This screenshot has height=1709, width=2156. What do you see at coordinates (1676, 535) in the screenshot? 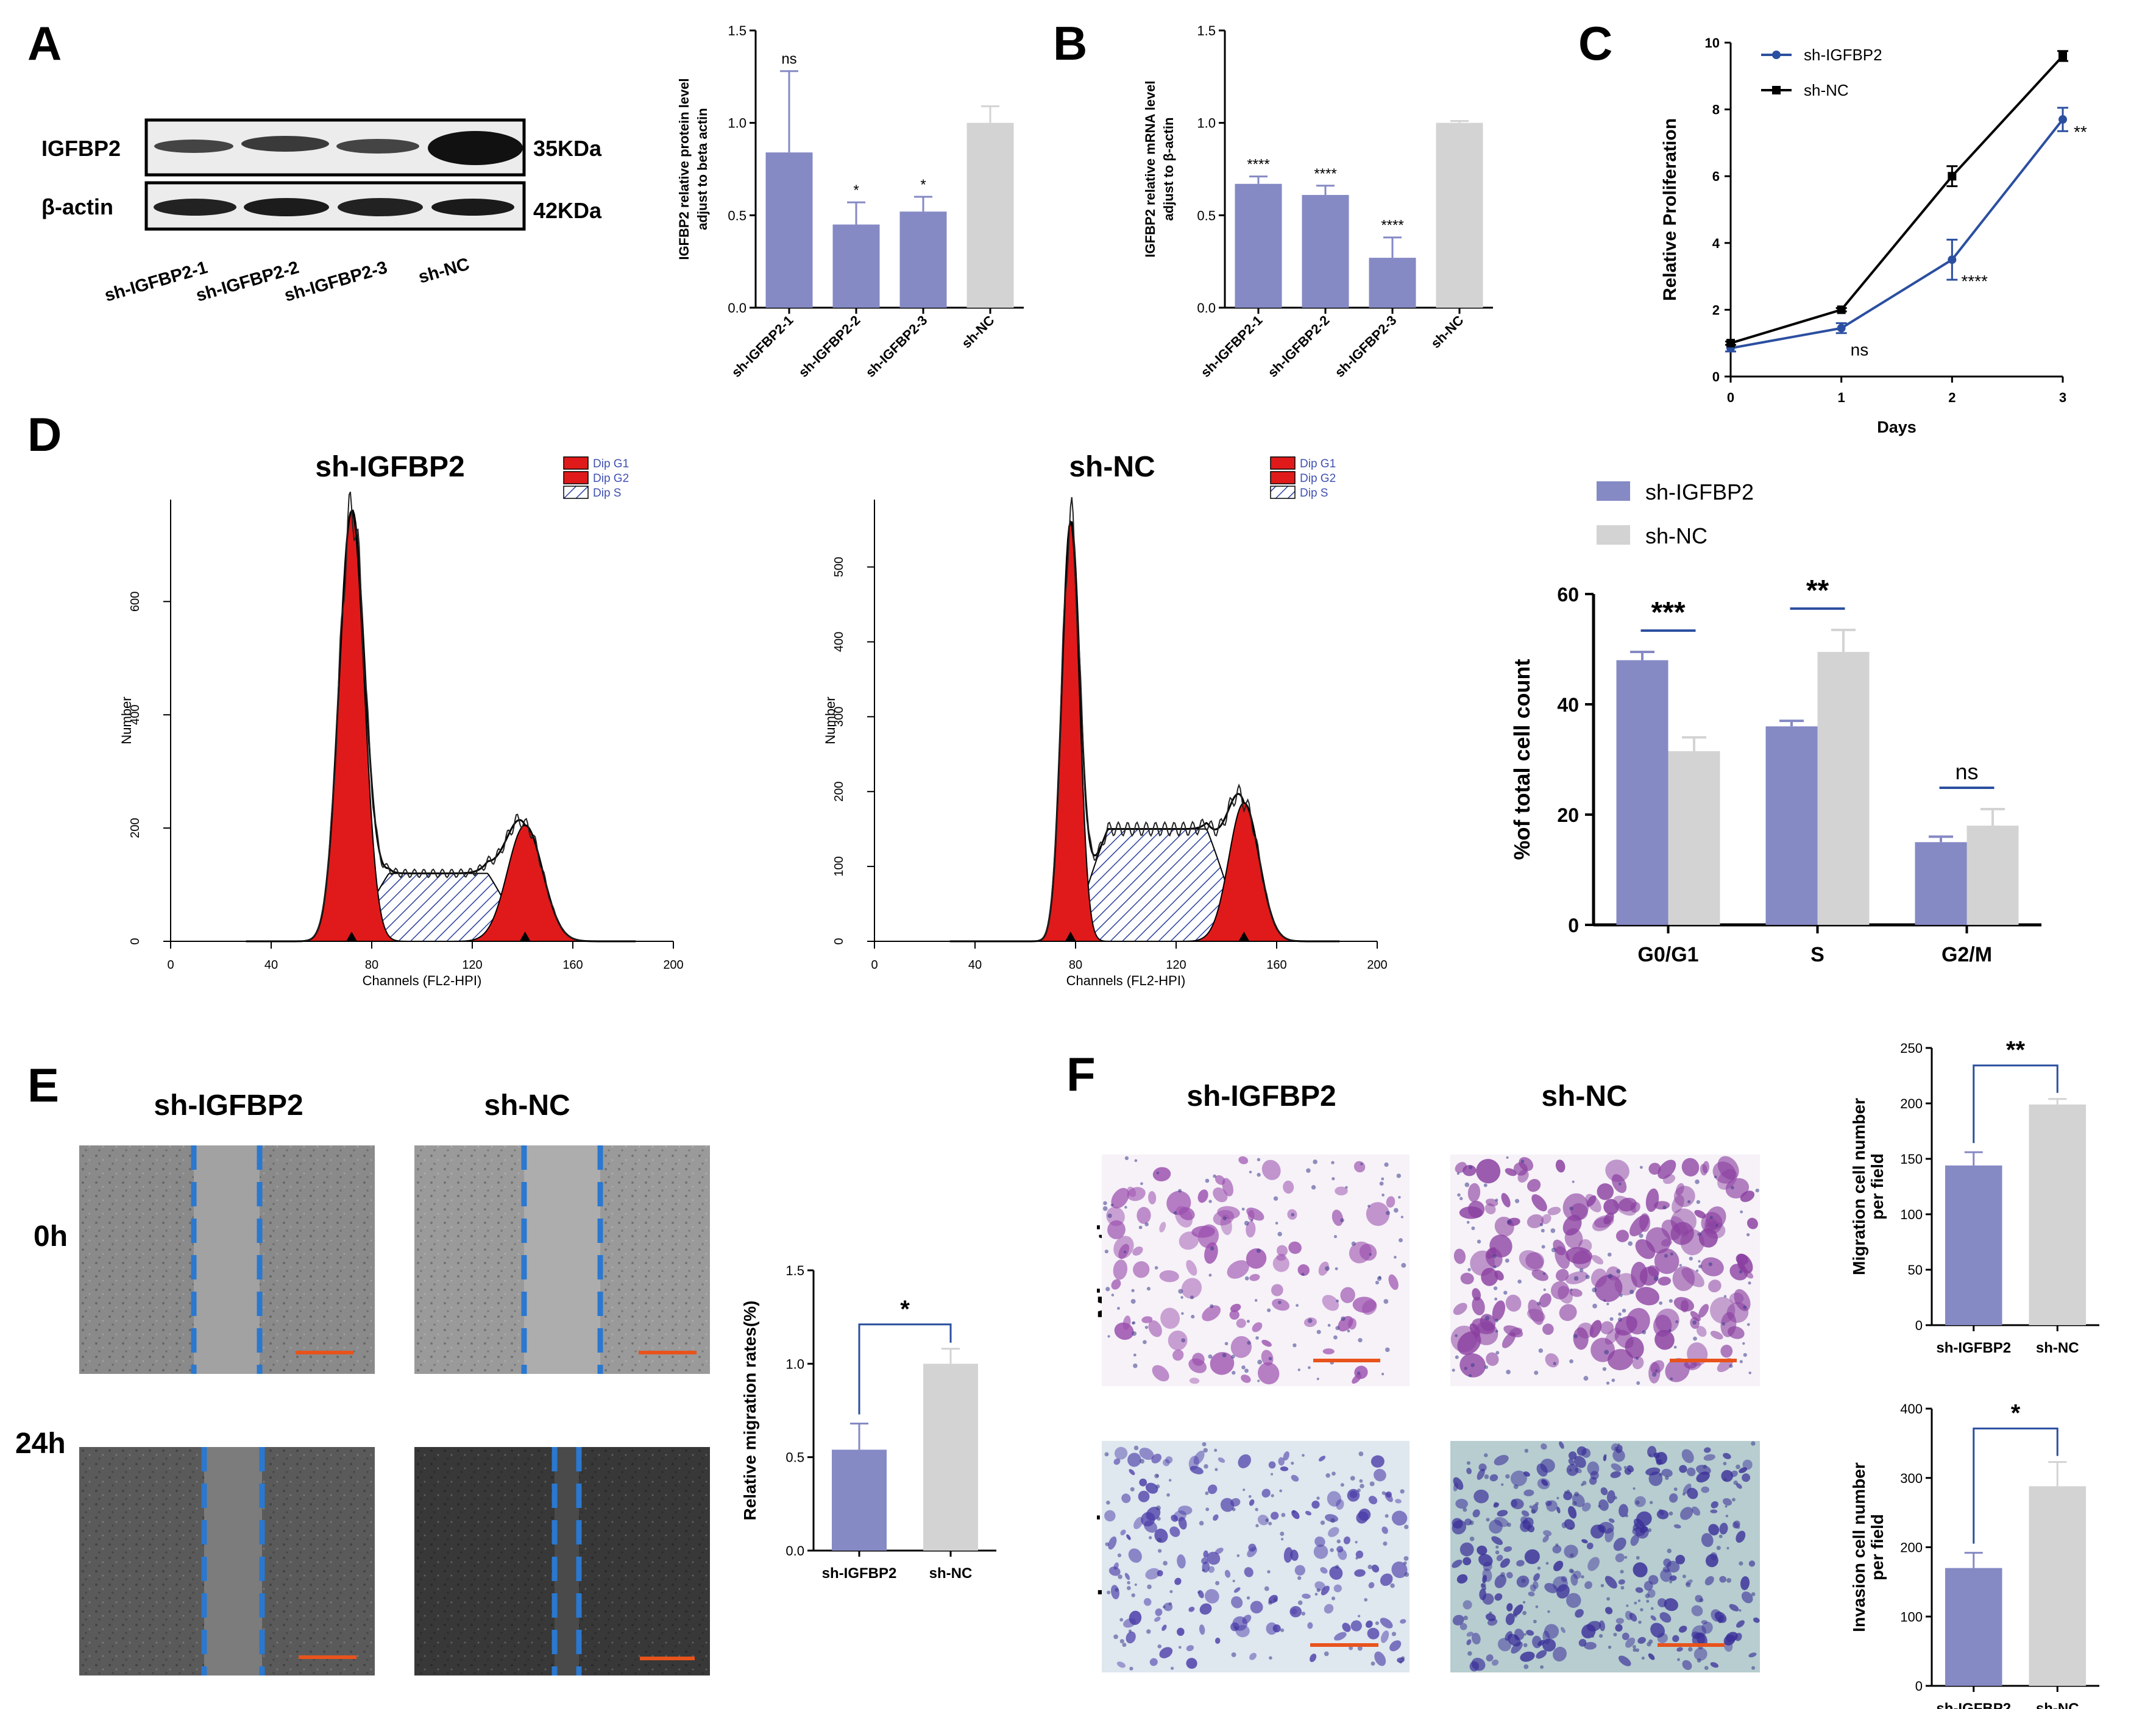
I see `legend-label: sh-NC` at bounding box center [1676, 535].